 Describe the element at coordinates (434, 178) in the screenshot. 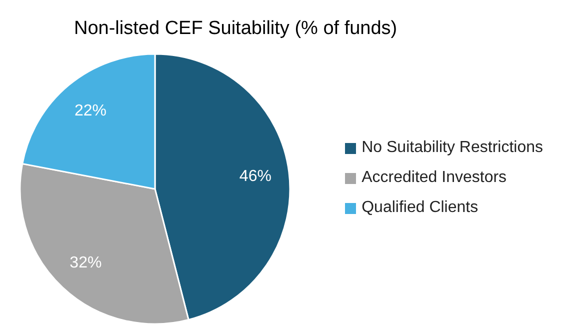

I see `legend-label: Accredited Investors` at that location.